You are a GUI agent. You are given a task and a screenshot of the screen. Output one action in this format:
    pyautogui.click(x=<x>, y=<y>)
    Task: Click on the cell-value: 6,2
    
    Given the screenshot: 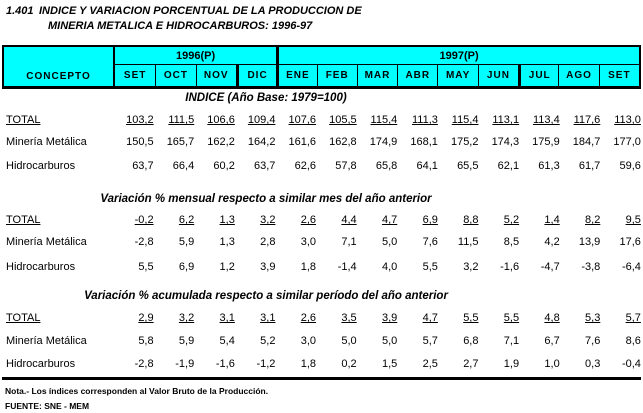 What is the action you would take?
    pyautogui.click(x=186, y=220)
    